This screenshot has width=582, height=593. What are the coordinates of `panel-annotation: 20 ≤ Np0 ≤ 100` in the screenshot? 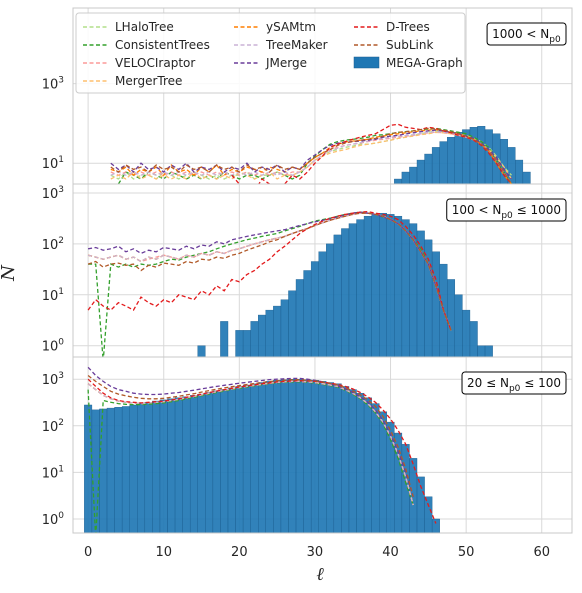 It's located at (514, 383).